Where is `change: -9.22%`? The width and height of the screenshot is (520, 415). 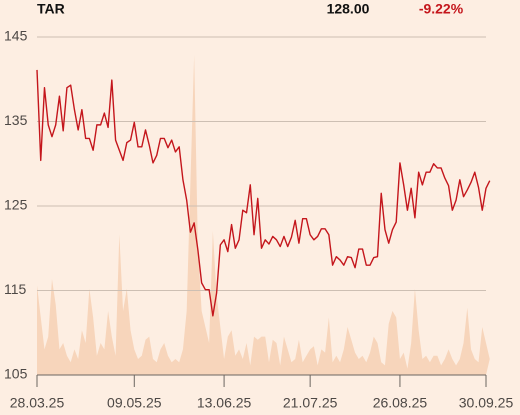 change: -9.22% is located at coordinates (441, 9).